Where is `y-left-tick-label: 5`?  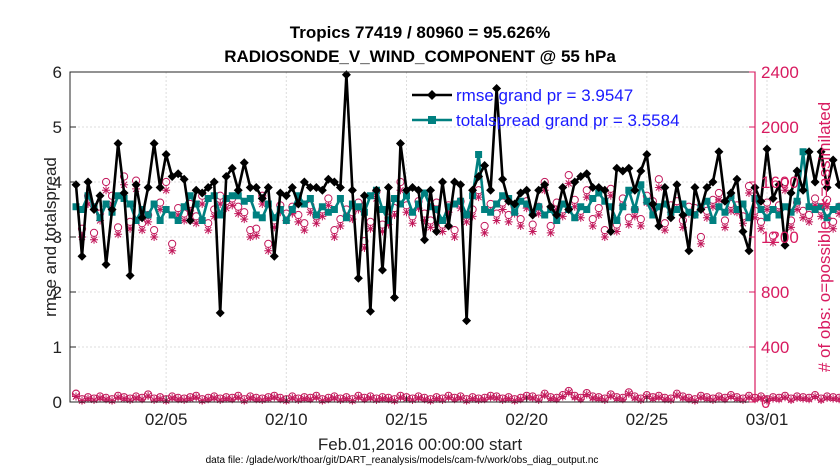 y-left-tick-label: 5 is located at coordinates (57, 127).